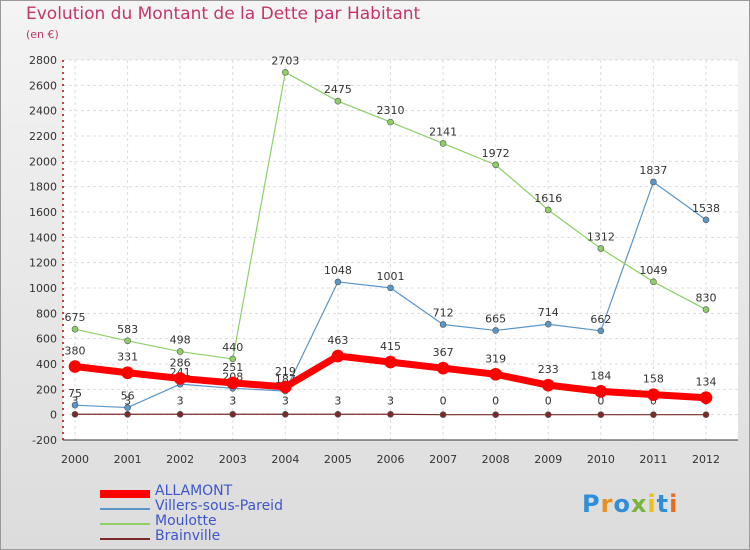 Image resolution: width=750 pixels, height=550 pixels. Describe the element at coordinates (548, 198) in the screenshot. I see `data-label-moulotte: 1616` at that location.